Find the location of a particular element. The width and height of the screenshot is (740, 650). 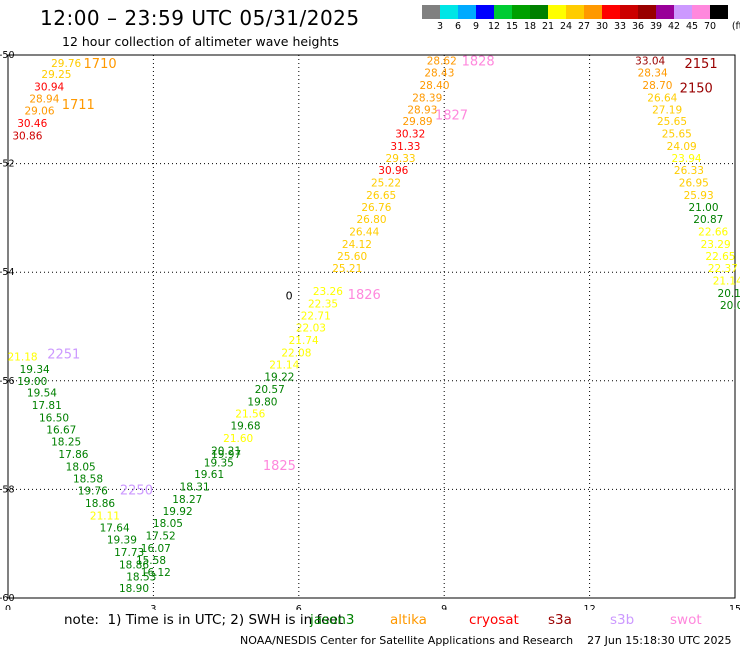

data-point-label: 22.71 is located at coordinates (316, 317).